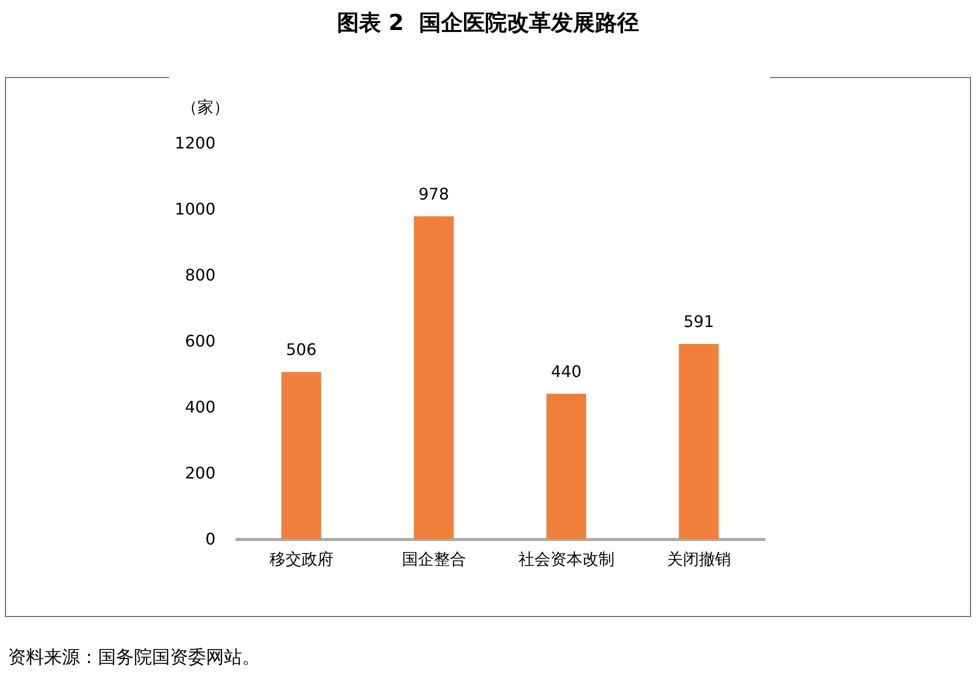 The height and width of the screenshot is (675, 976). Describe the element at coordinates (206, 107) in the screenshot. I see `y-axis-title: （家）` at that location.